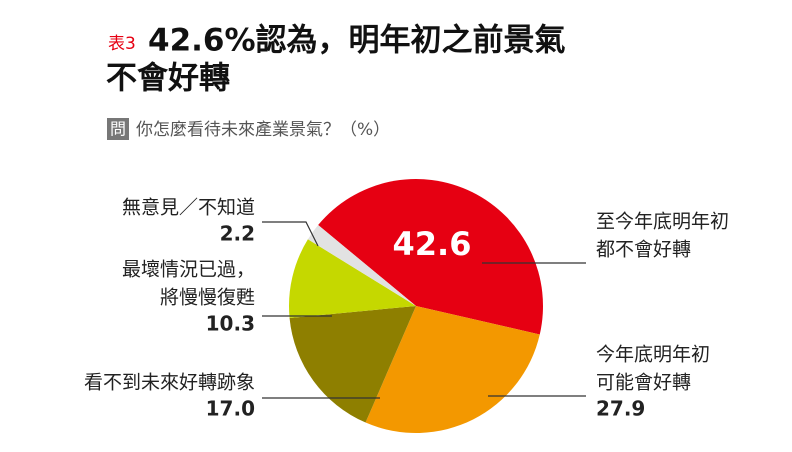 Image resolution: width=792 pixels, height=452 pixels. What do you see at coordinates (237, 234) in the screenshot?
I see `value-label: 2.2` at bounding box center [237, 234].